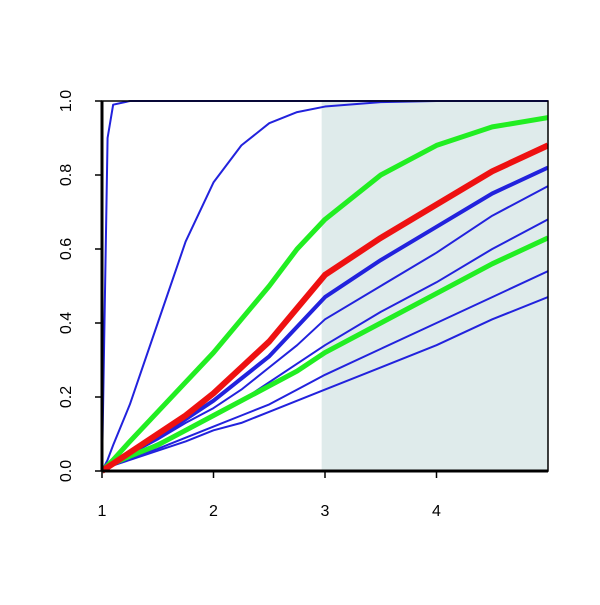  I want to click on x-tick-label: 3, so click(325, 511).